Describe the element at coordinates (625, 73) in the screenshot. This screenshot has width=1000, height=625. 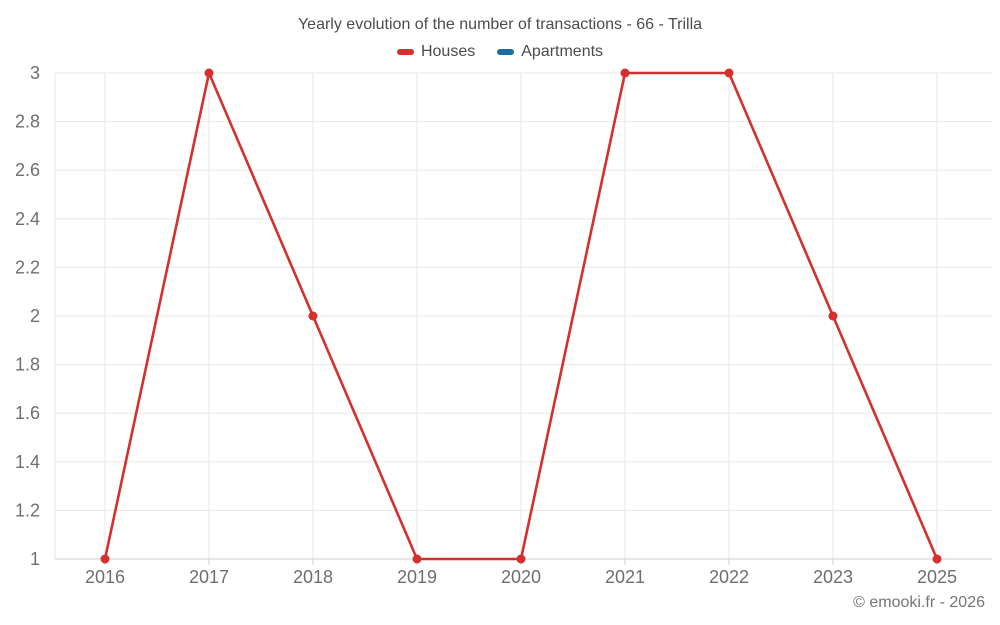
I see `data-point-houses-2021` at that location.